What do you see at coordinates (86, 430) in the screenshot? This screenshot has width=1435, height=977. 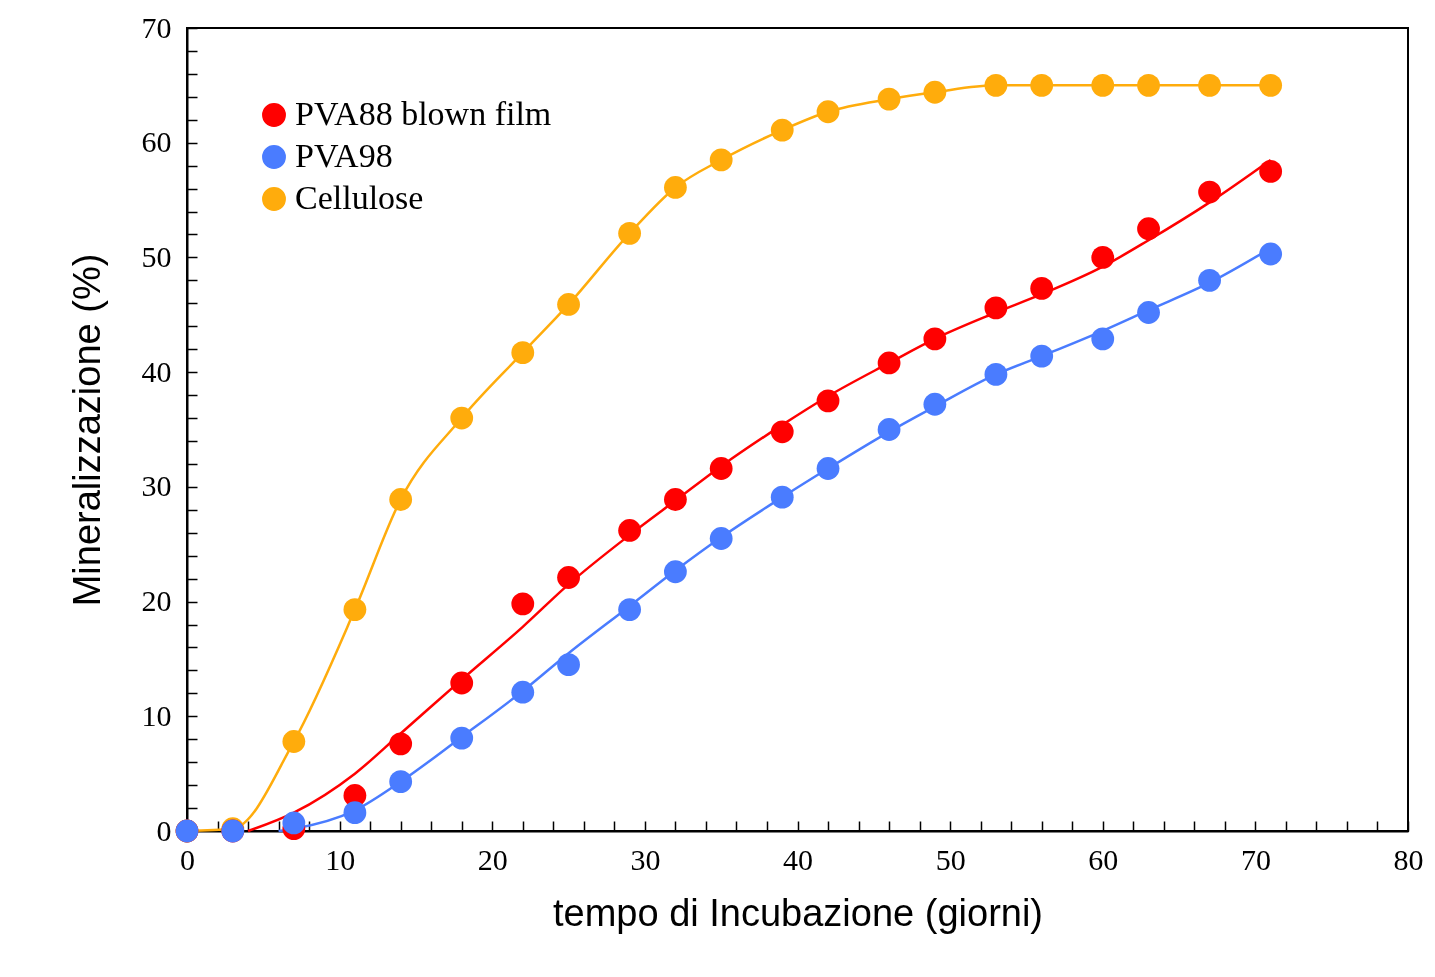 I see `y-axis-title: Mineralizzazione (%)` at bounding box center [86, 430].